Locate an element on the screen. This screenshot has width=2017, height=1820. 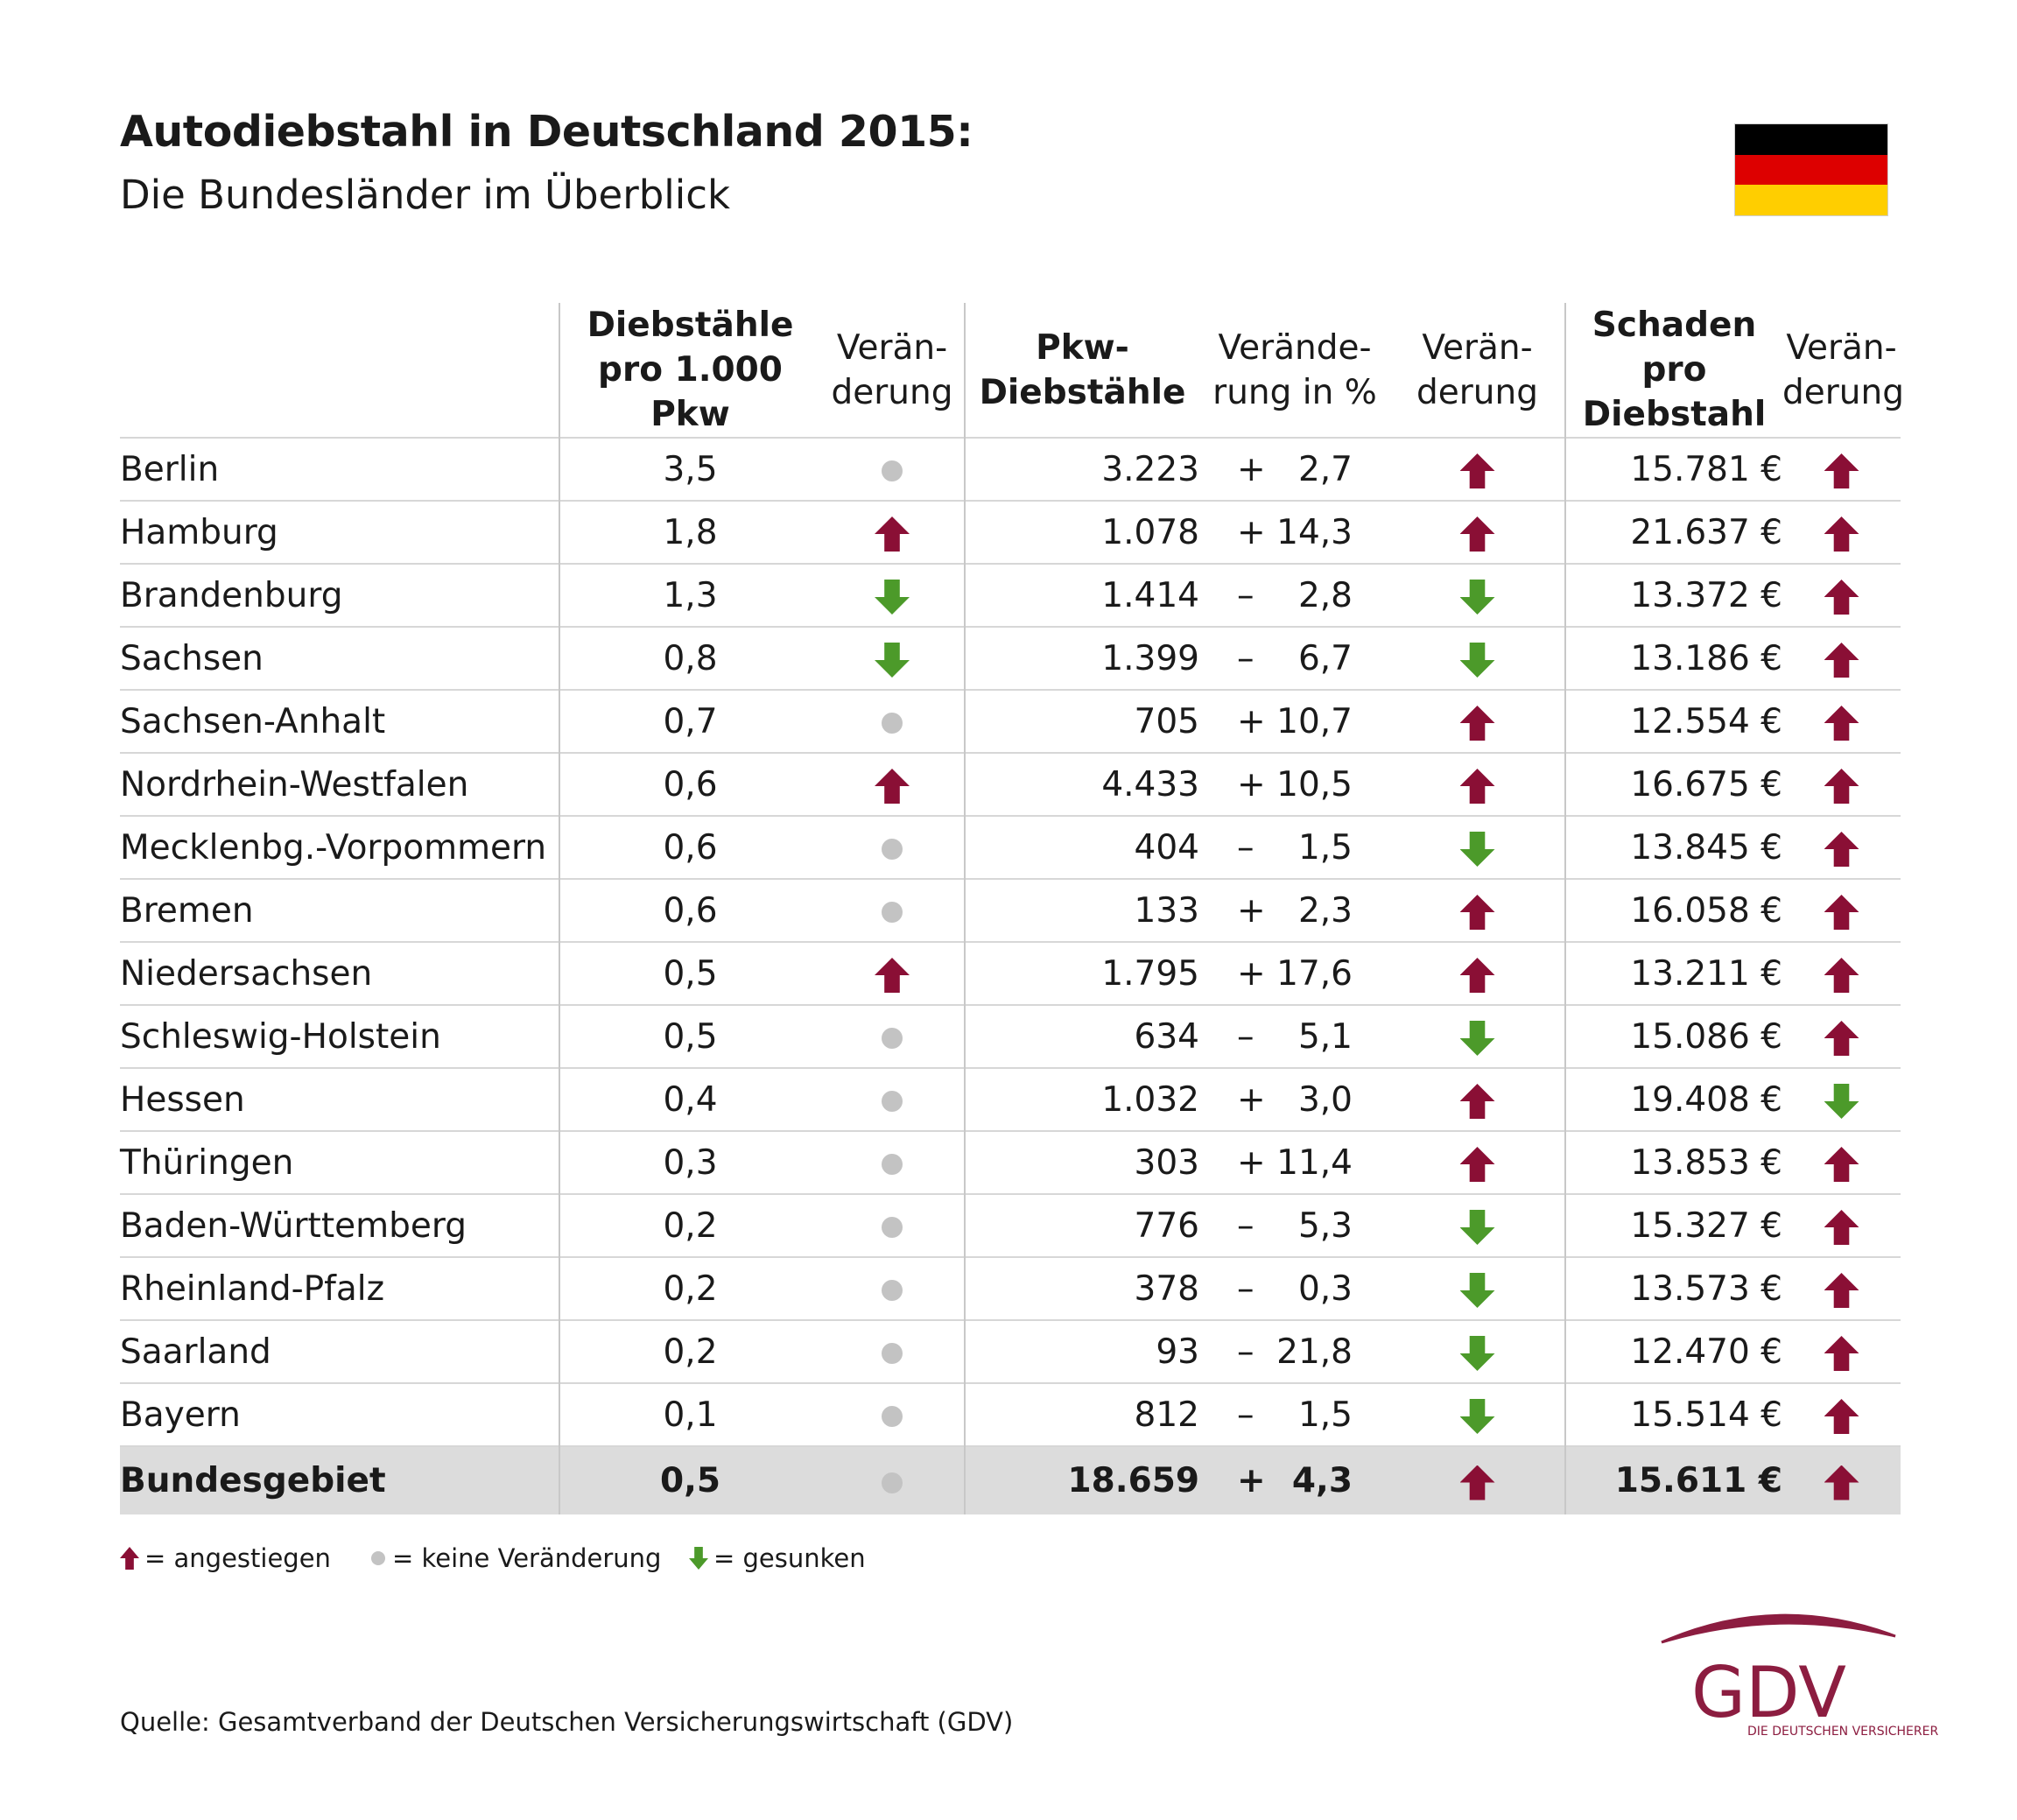
car-thefts: 1.078 is located at coordinates (1081, 532).